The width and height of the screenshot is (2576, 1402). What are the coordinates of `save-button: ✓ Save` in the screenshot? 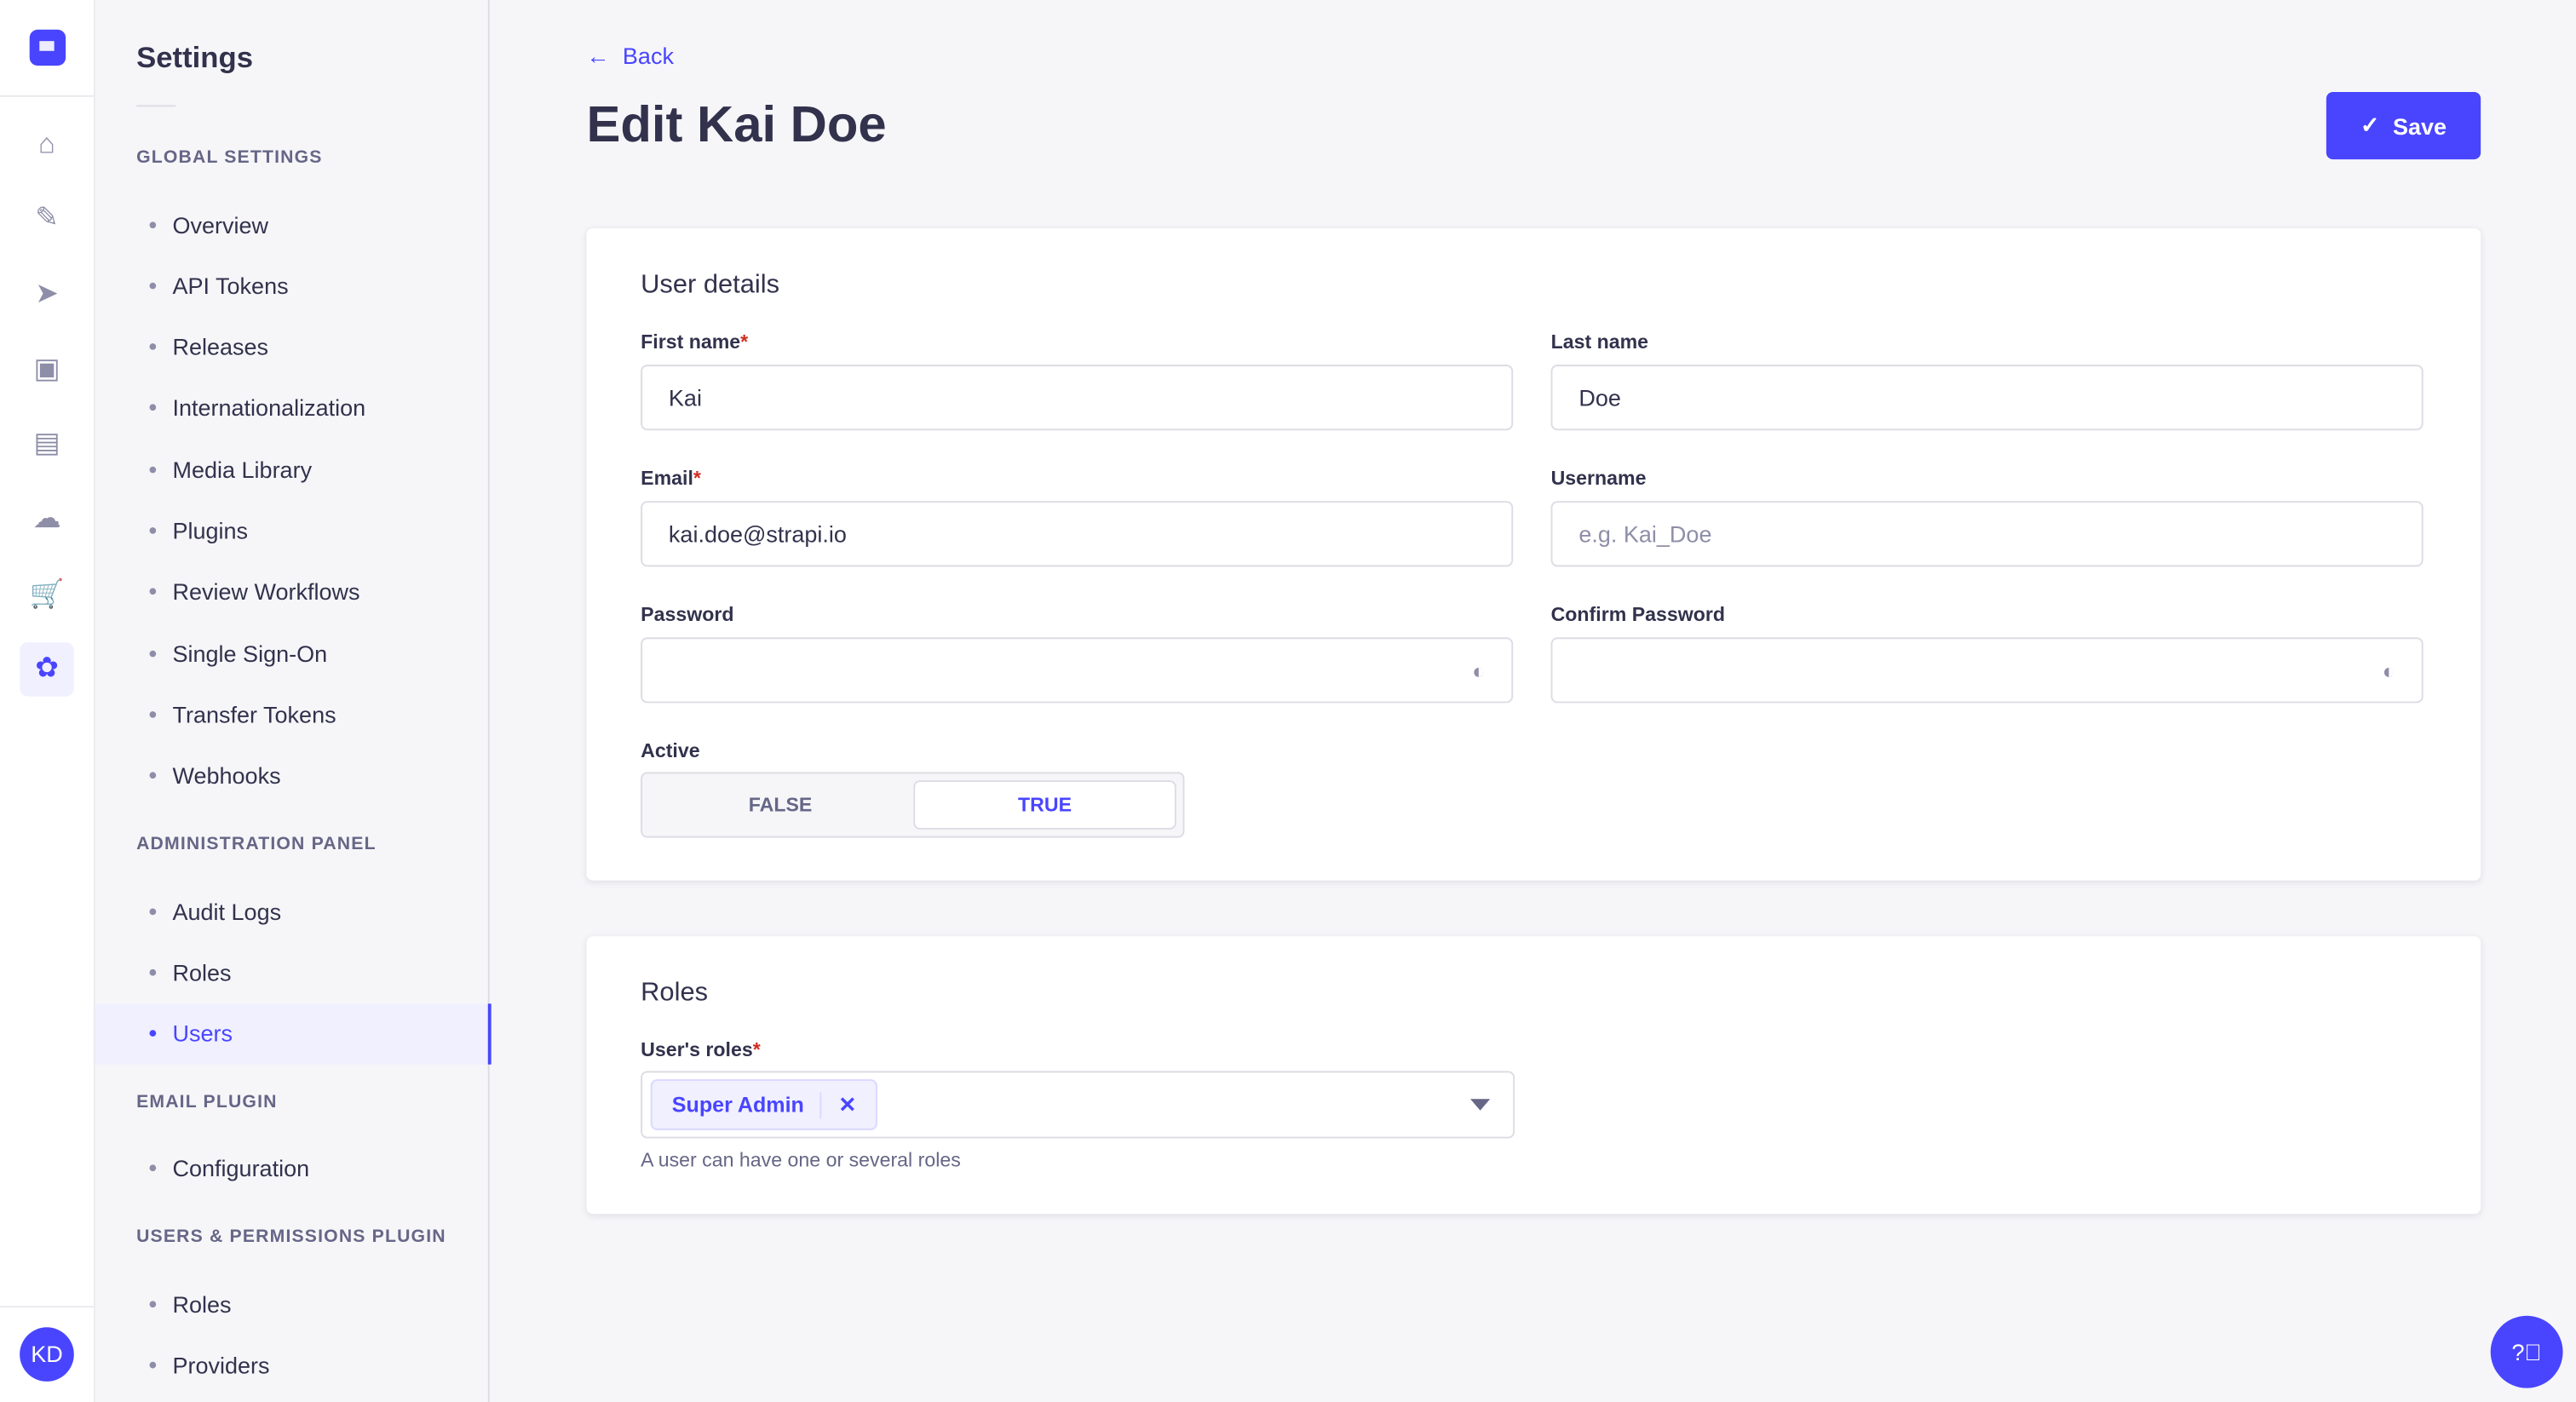 It's located at (2404, 125).